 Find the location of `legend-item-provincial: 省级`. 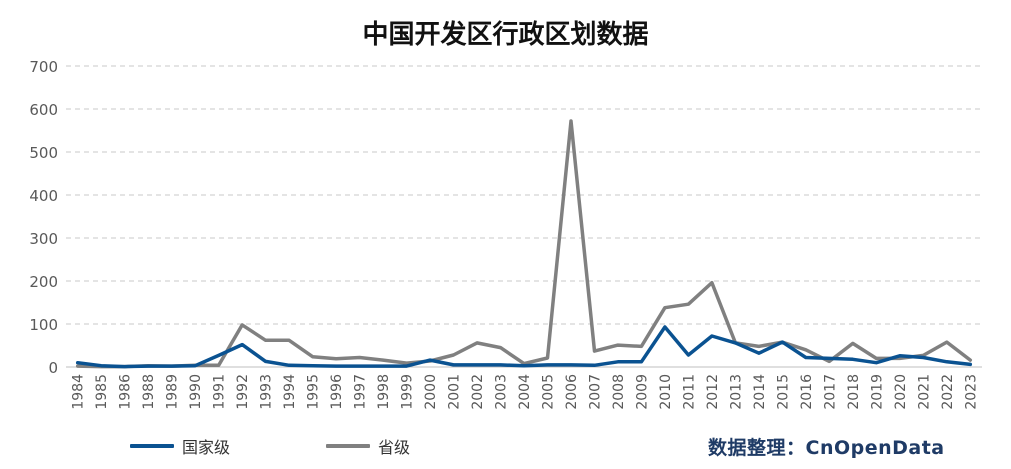

legend-item-provincial: 省级 is located at coordinates (368, 446).